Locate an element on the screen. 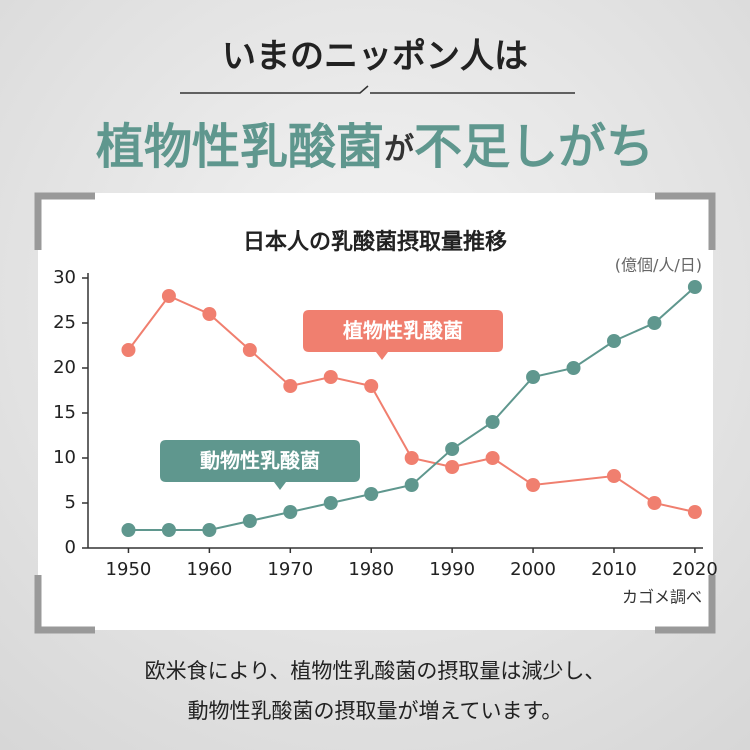 This screenshot has width=750, height=750. x-tick-label: 1980 is located at coordinates (371, 569).